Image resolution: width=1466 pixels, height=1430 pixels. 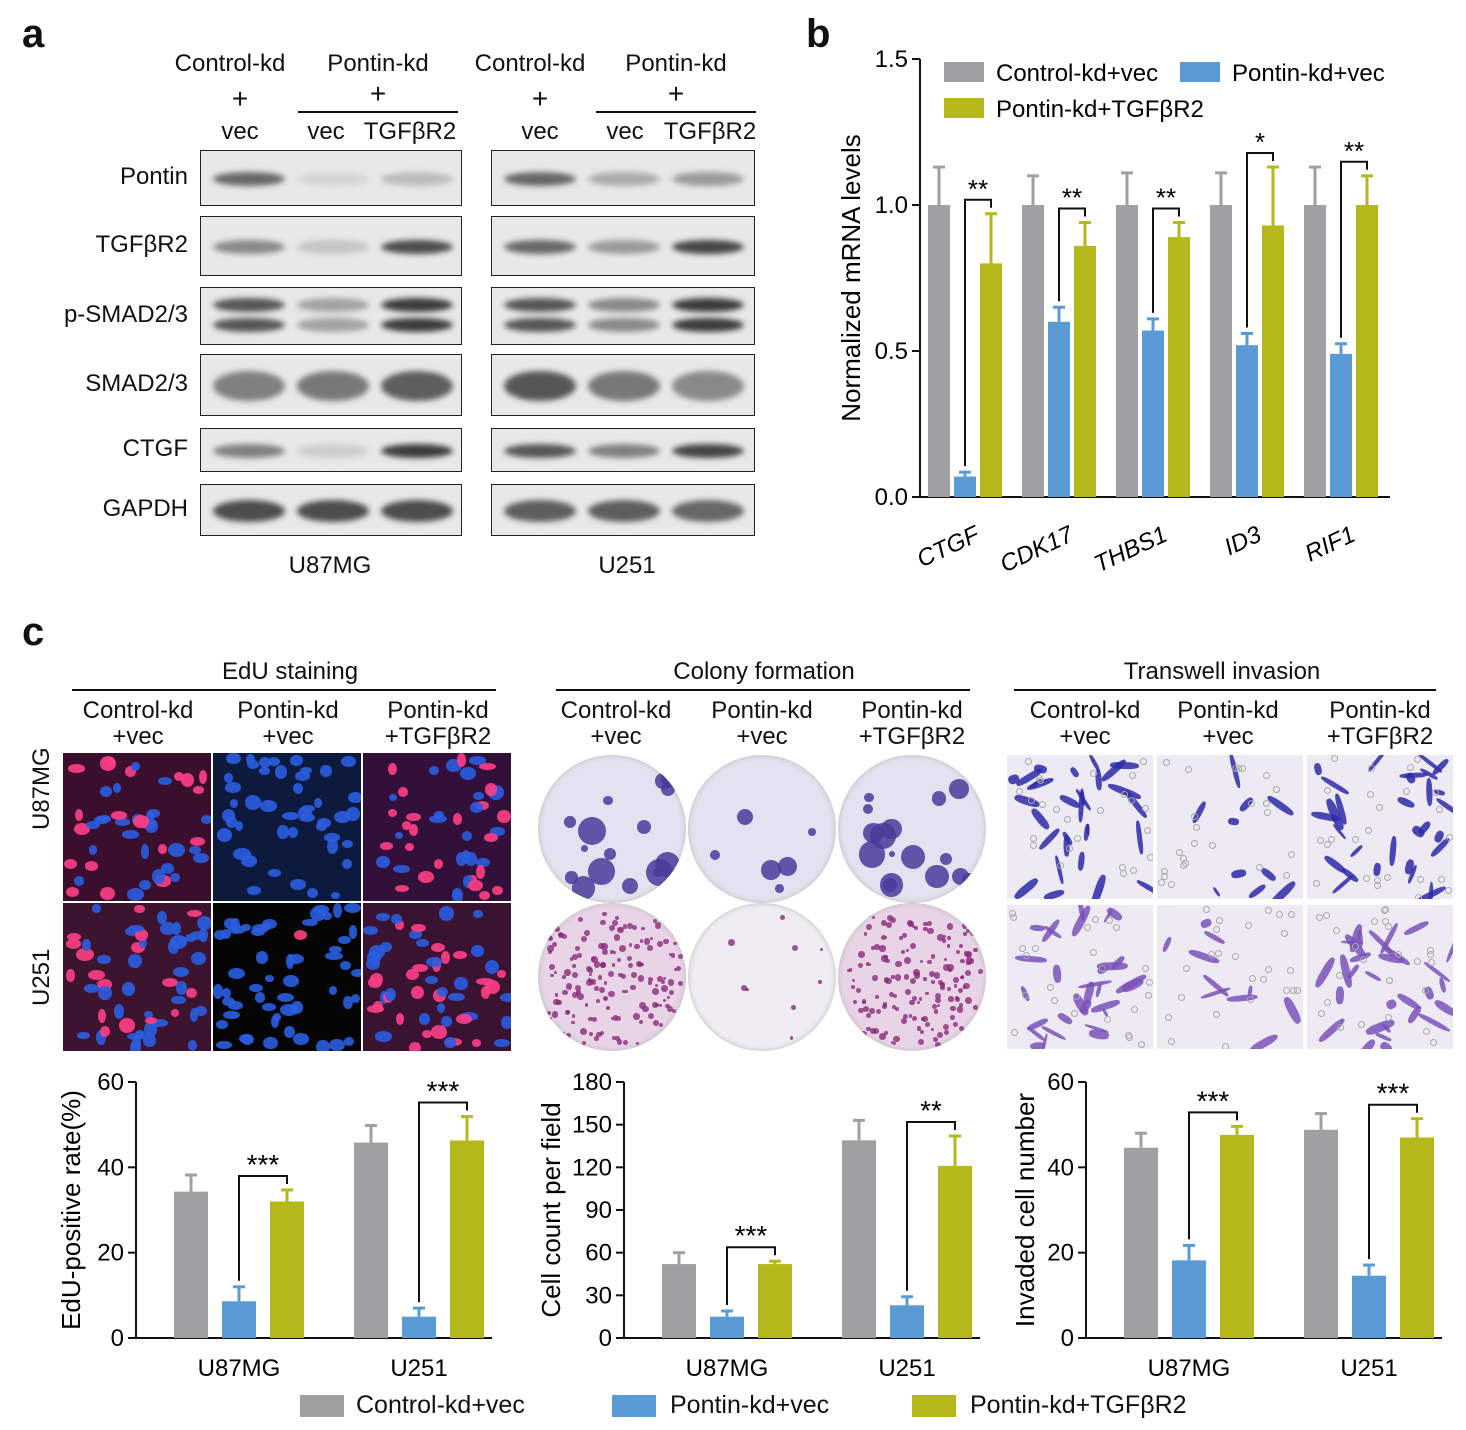 What do you see at coordinates (891, 351) in the screenshot?
I see `y-tick-label: 0.5` at bounding box center [891, 351].